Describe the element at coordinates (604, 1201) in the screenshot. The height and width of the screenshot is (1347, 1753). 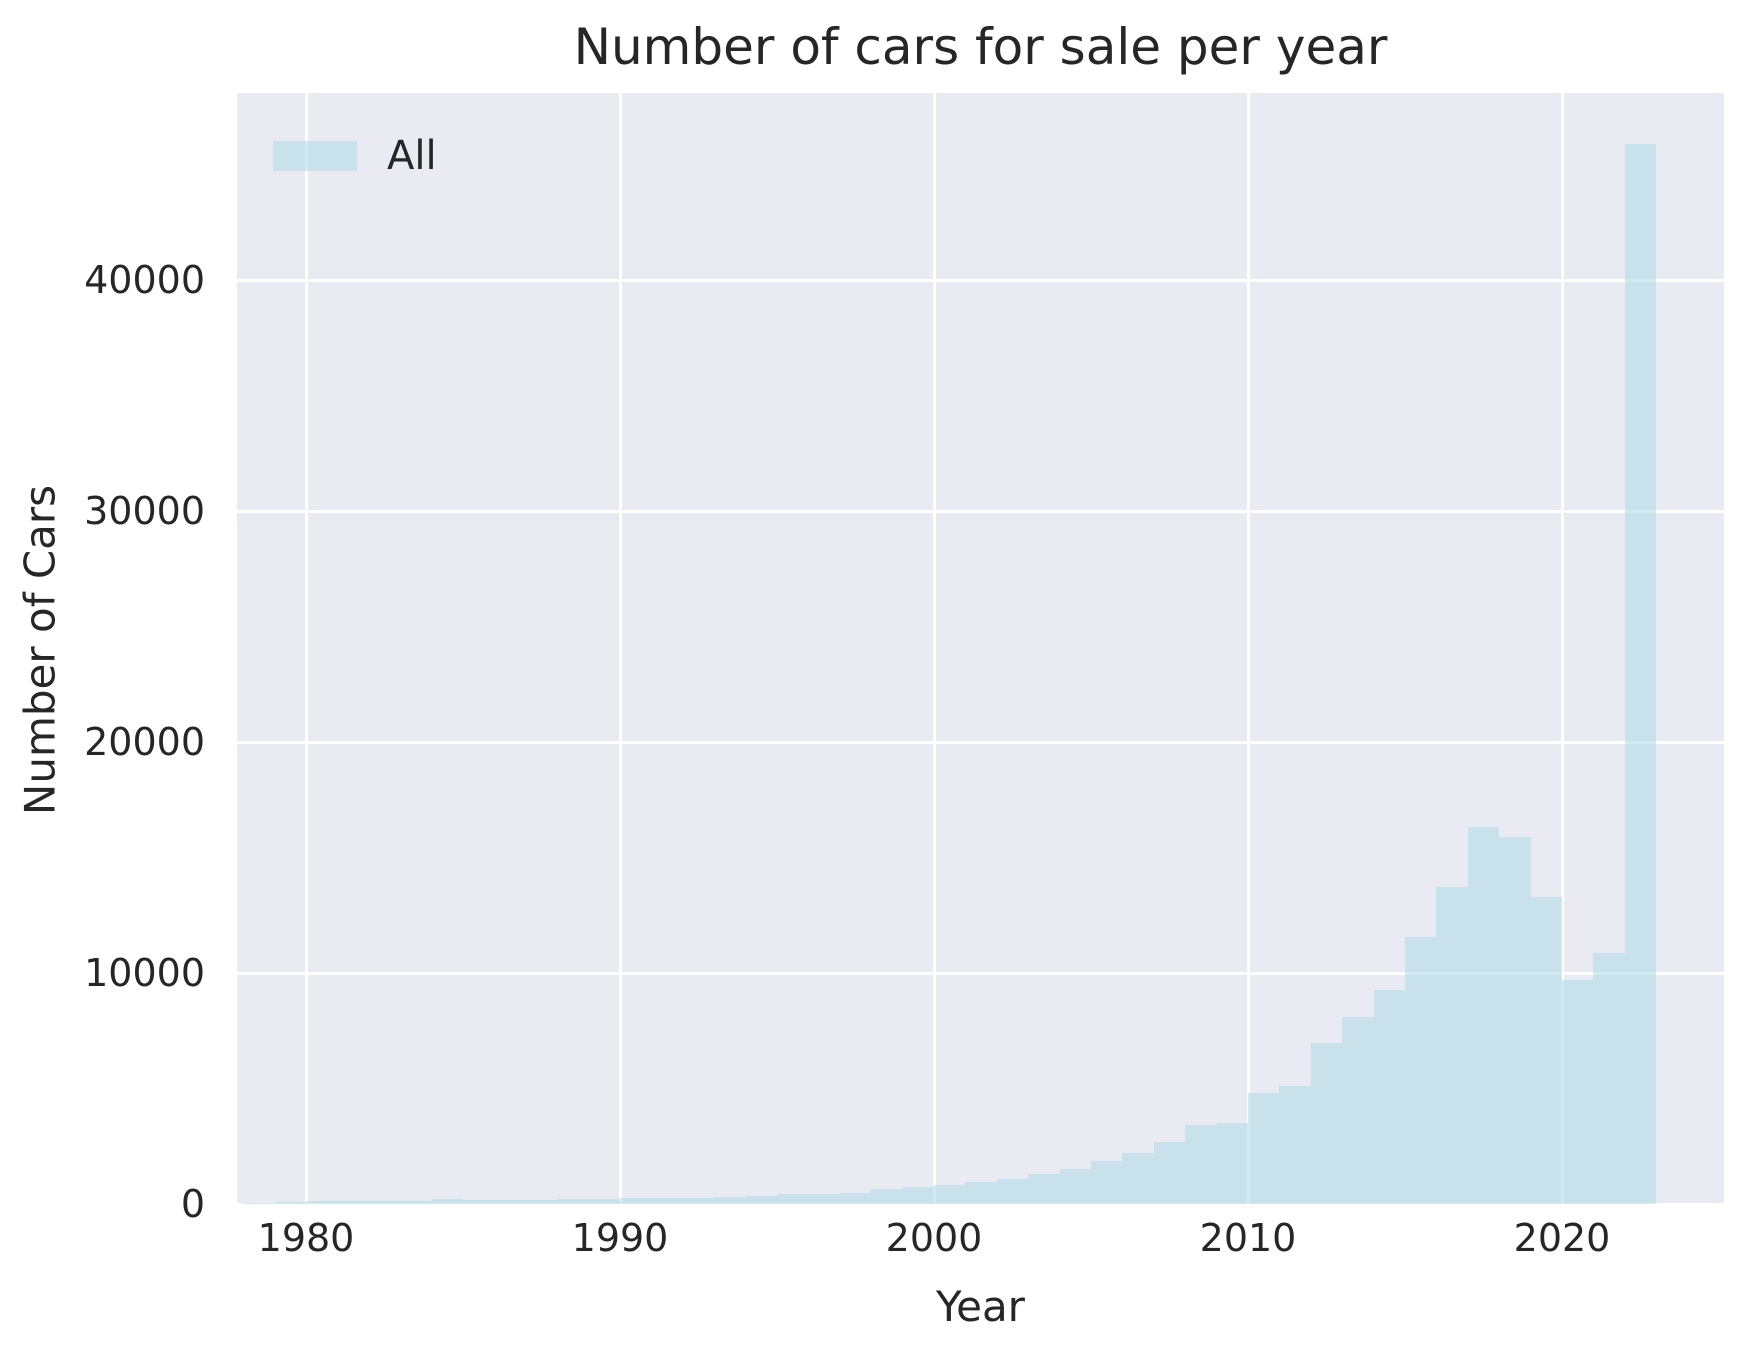
I see `bar-1989` at that location.